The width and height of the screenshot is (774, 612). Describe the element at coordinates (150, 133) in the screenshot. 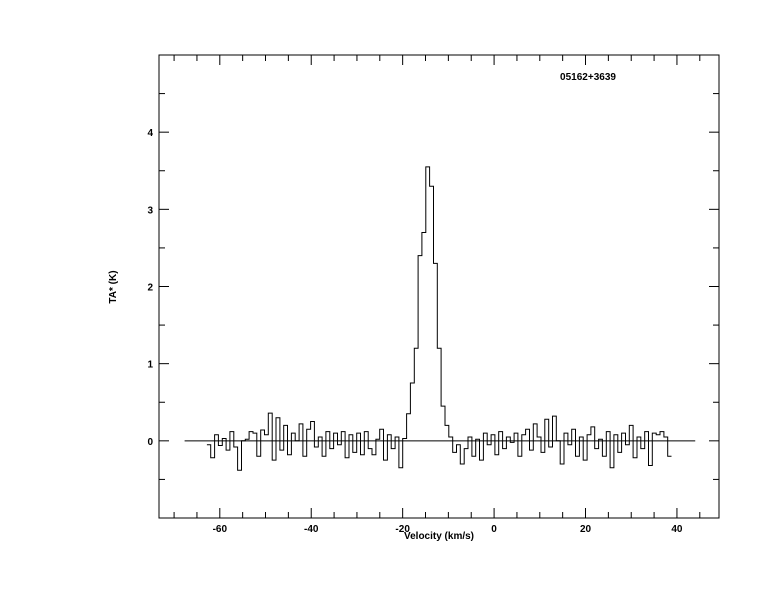

I see `y-tick-label: 4` at that location.